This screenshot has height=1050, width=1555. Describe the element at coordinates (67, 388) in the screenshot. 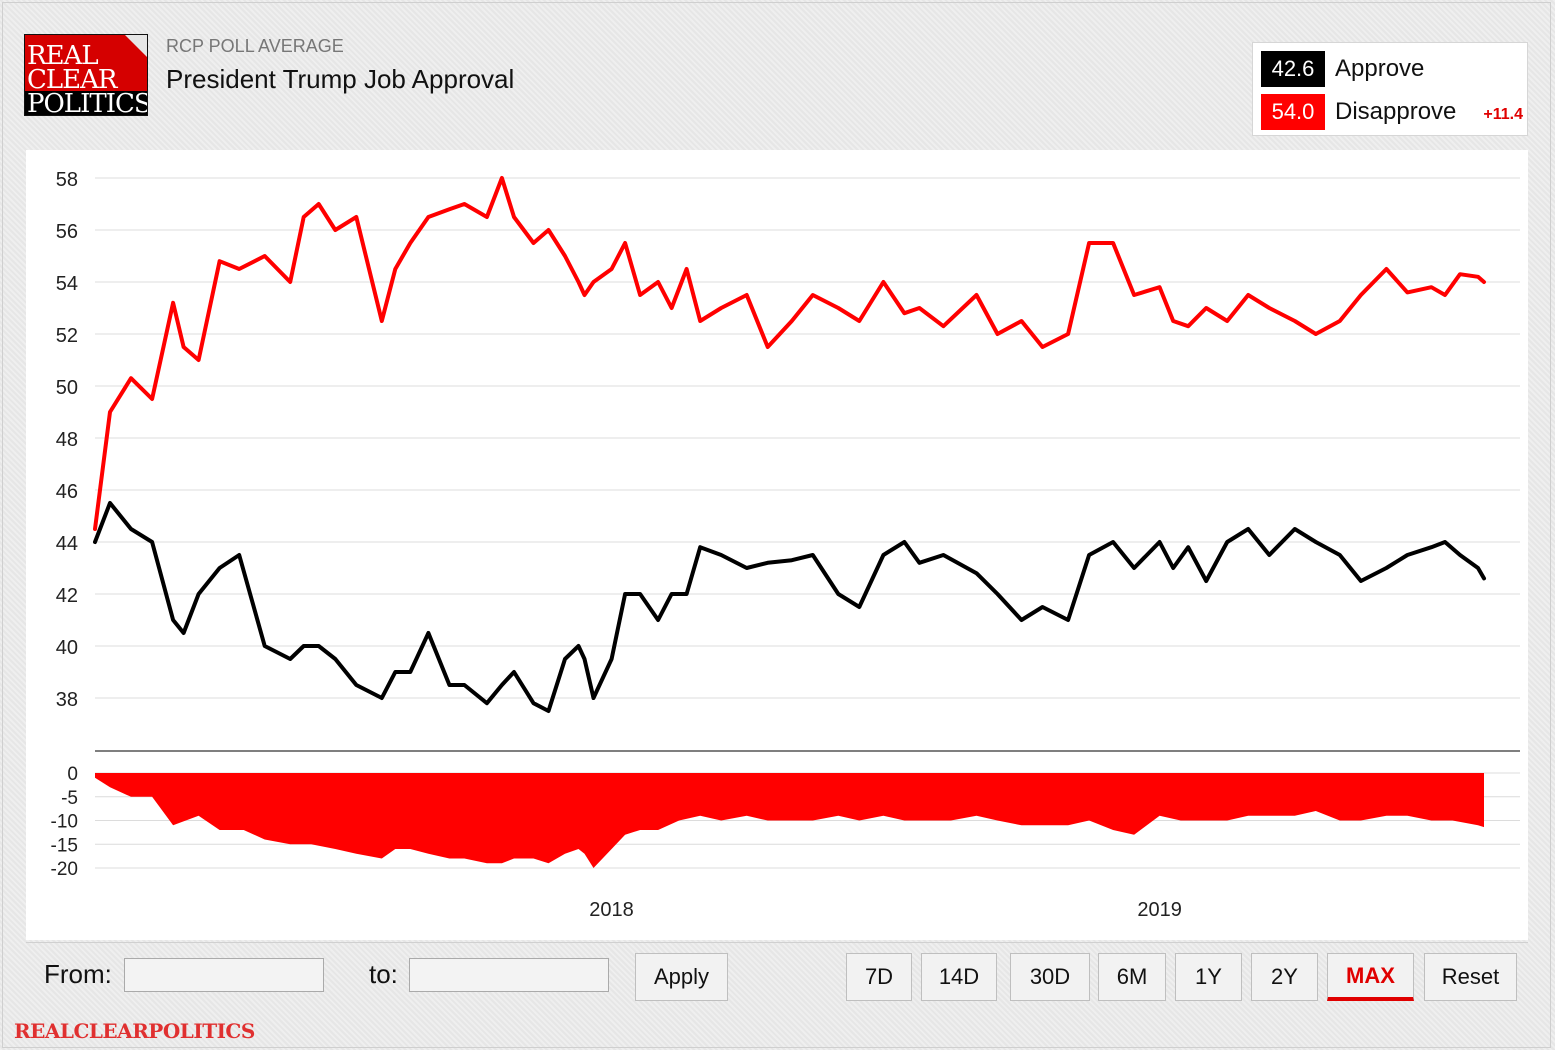

I see `y-tick-label-50: 50` at that location.